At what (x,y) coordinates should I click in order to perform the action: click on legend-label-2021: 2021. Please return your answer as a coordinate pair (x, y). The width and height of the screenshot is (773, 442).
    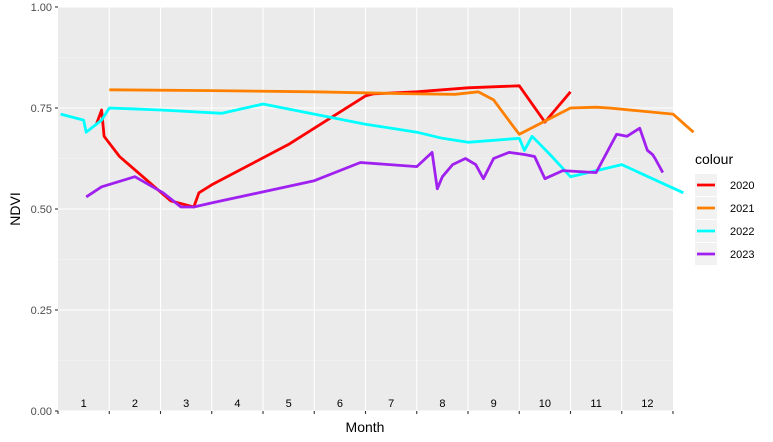
    Looking at the image, I should click on (742, 209).